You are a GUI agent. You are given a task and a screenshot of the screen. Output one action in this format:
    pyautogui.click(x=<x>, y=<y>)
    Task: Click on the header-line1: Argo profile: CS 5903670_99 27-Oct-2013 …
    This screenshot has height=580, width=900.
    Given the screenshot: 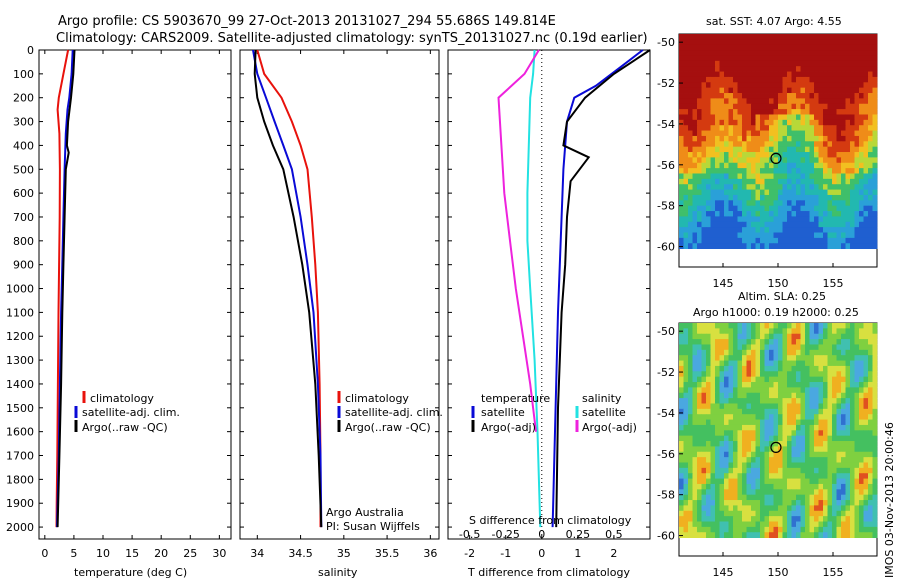 What is the action you would take?
    pyautogui.click(x=307, y=21)
    